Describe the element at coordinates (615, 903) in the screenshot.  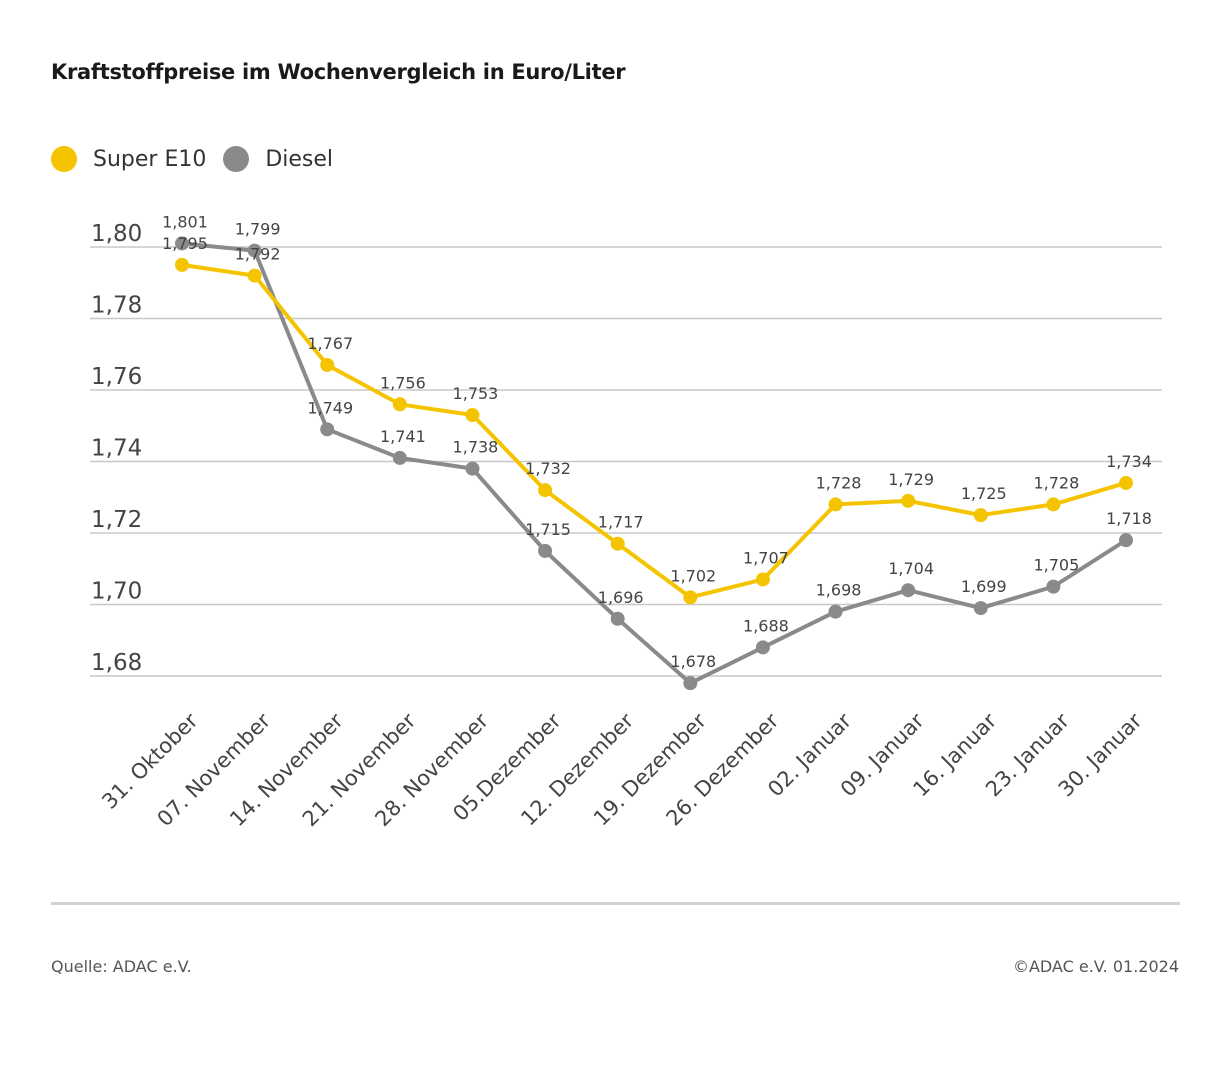
I see `footer-divider` at that location.